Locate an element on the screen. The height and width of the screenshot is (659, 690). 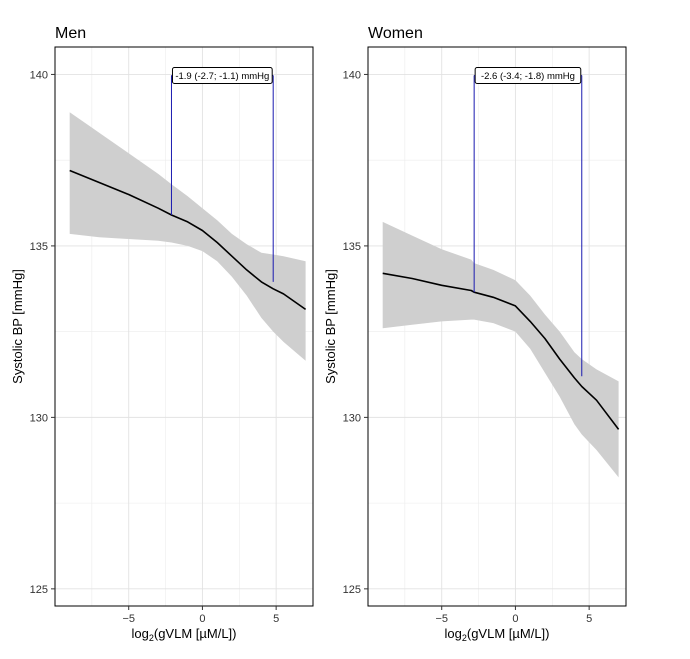
annotation-label: -1.9 (-2.7; -1.1) mmHg is located at coordinates (222, 76).